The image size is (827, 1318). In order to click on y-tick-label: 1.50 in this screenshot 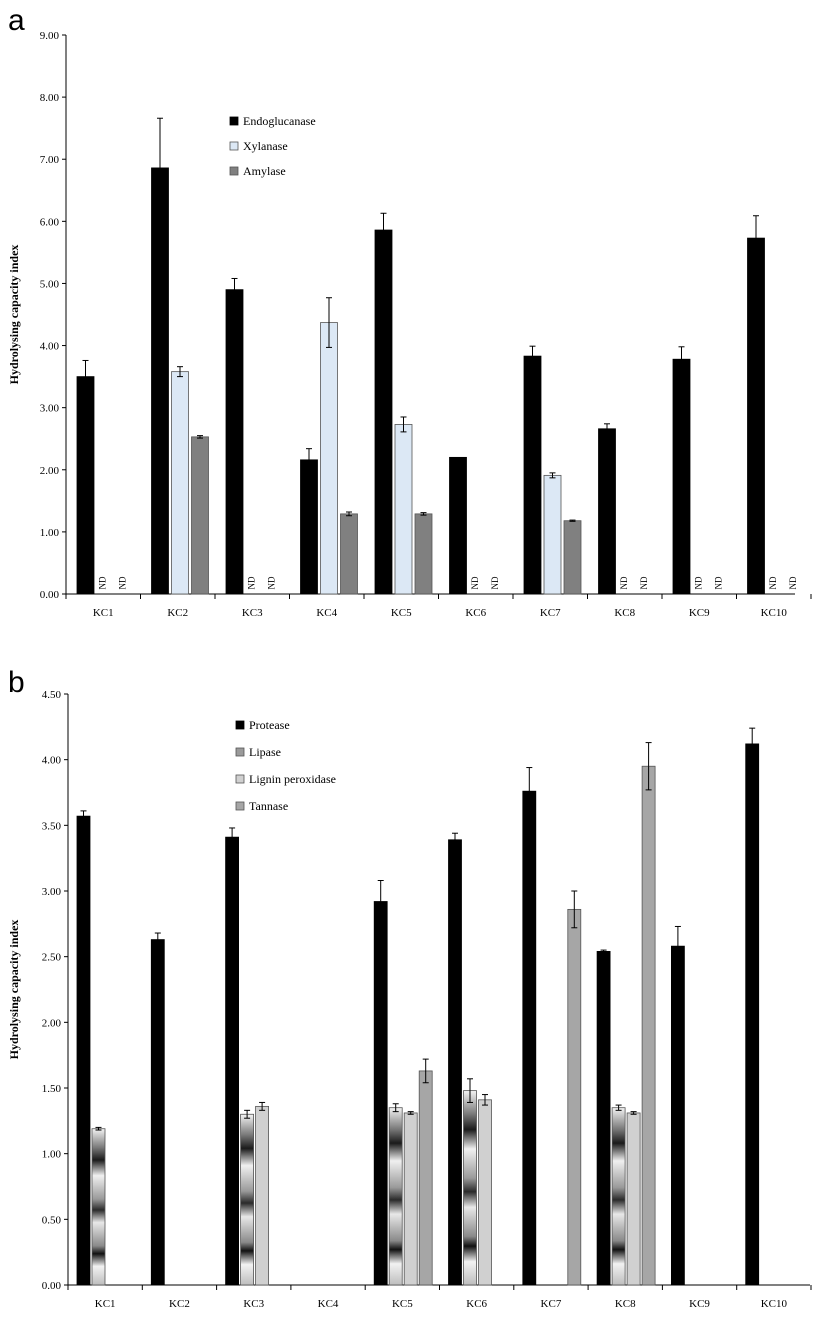, I will do `click(52, 1089)`.